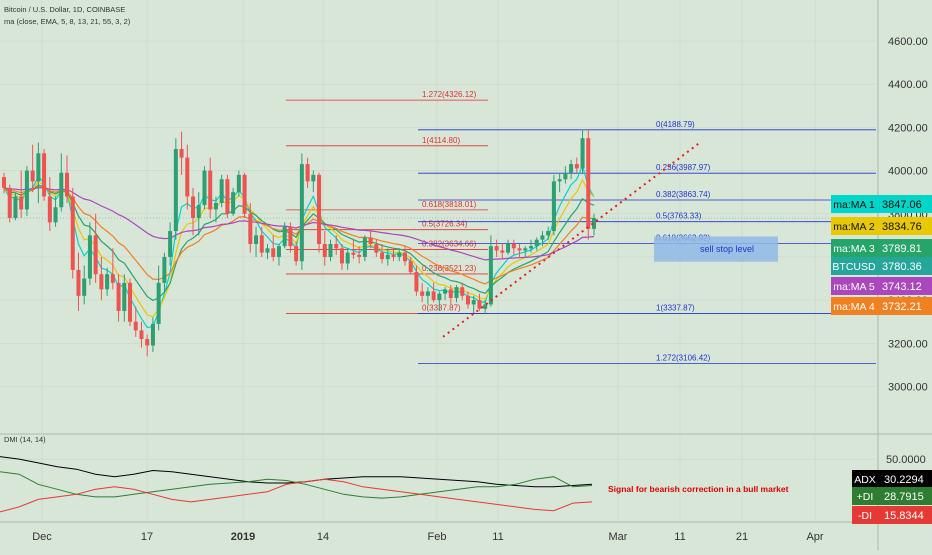 The image size is (932, 555). What do you see at coordinates (902, 267) in the screenshot?
I see `price-label-value: 3780.36` at bounding box center [902, 267].